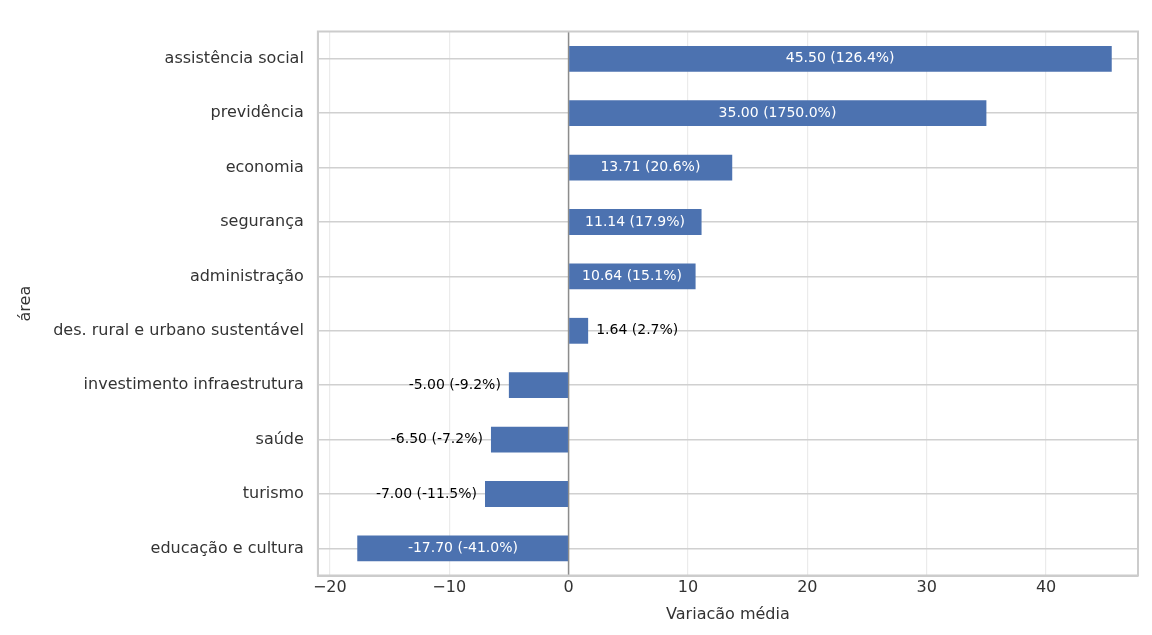 The height and width of the screenshot is (635, 1152). What do you see at coordinates (568, 587) in the screenshot?
I see `x-tick-label: 0` at bounding box center [568, 587].